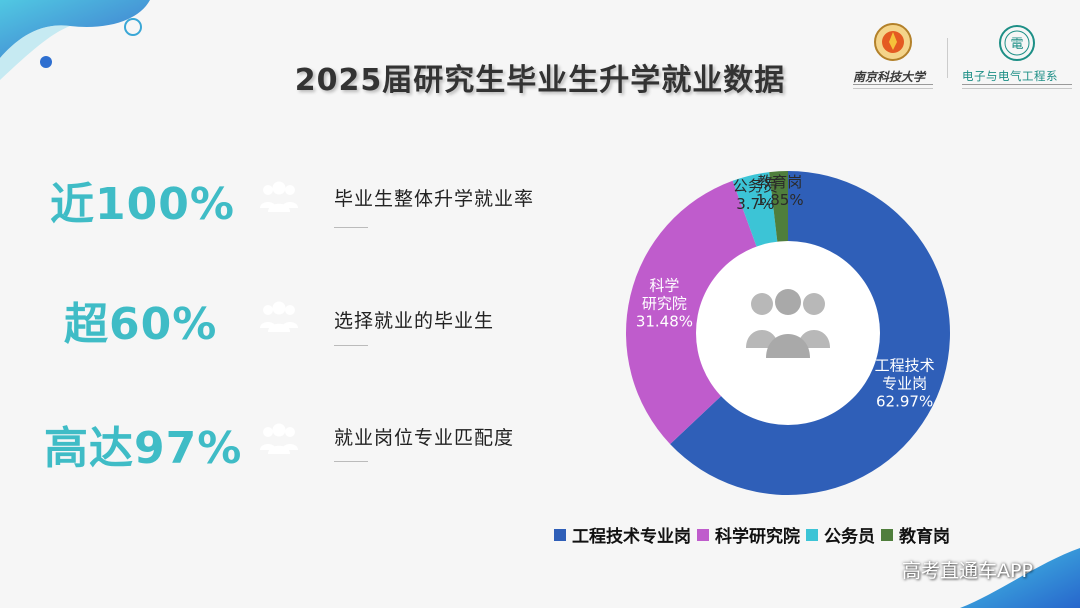 Image resolution: width=1080 pixels, height=608 pixels. What do you see at coordinates (631, 537) in the screenshot?
I see `legend-label: 工程技术专业岗` at bounding box center [631, 537].